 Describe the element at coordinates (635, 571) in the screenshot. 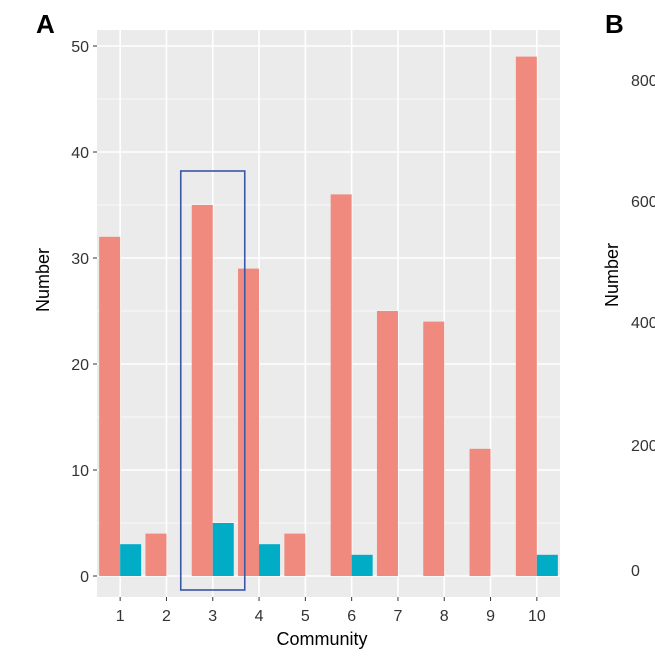

I see `panel-b-y-tick-label: 0` at that location.